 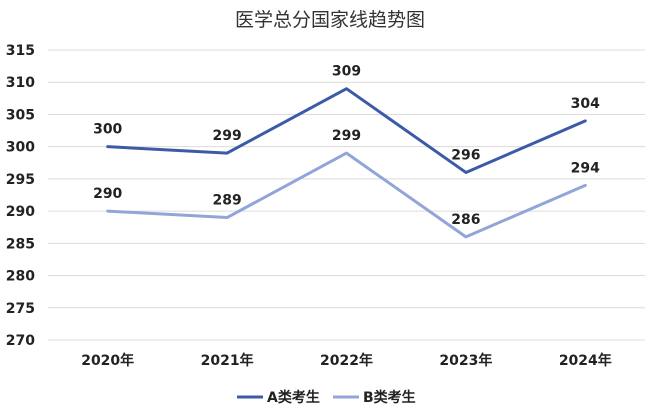 I want to click on legend-label: B类考生, so click(x=389, y=397).